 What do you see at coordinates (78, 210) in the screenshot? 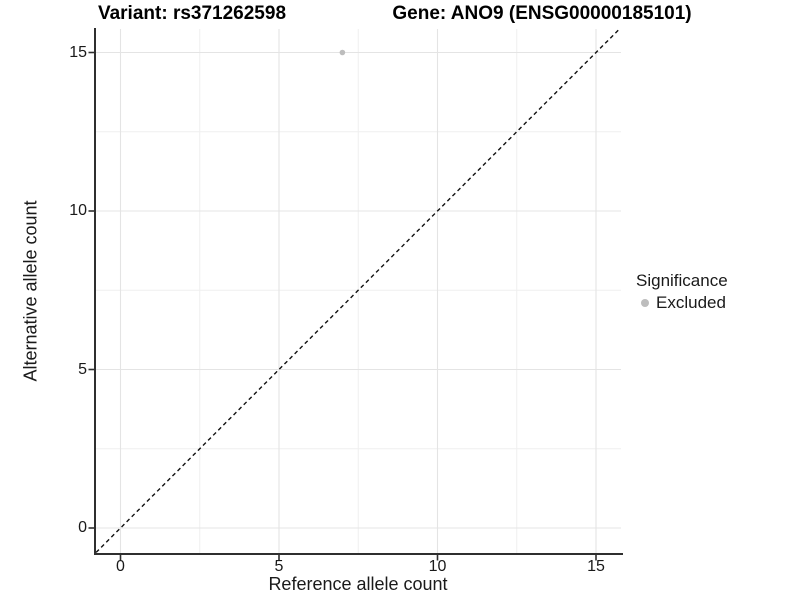
I see `y-tick-label: 10` at bounding box center [78, 210].